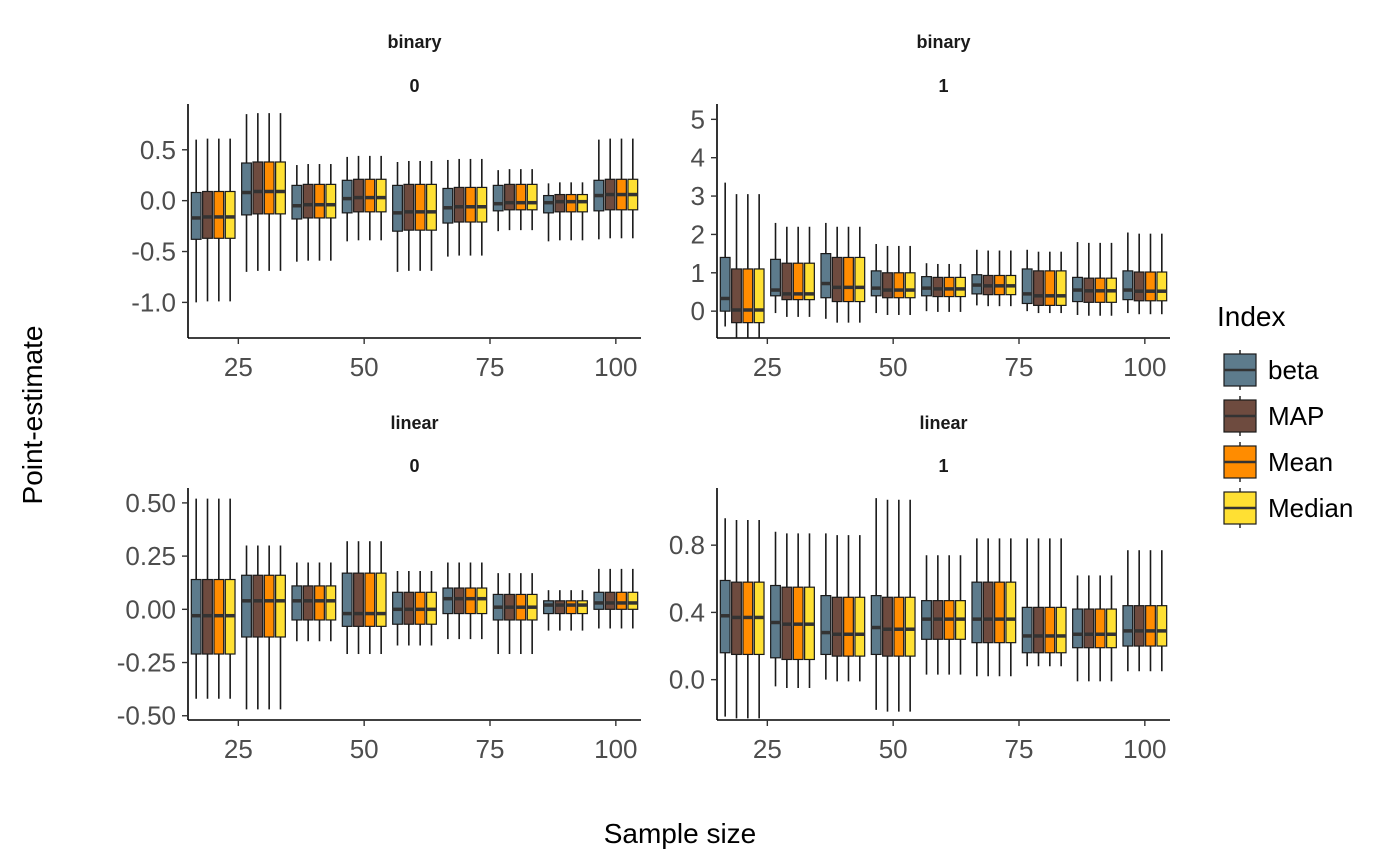  What do you see at coordinates (1288, 439) in the screenshot?
I see `legend-items: beta MAP Mean Median` at bounding box center [1288, 439].